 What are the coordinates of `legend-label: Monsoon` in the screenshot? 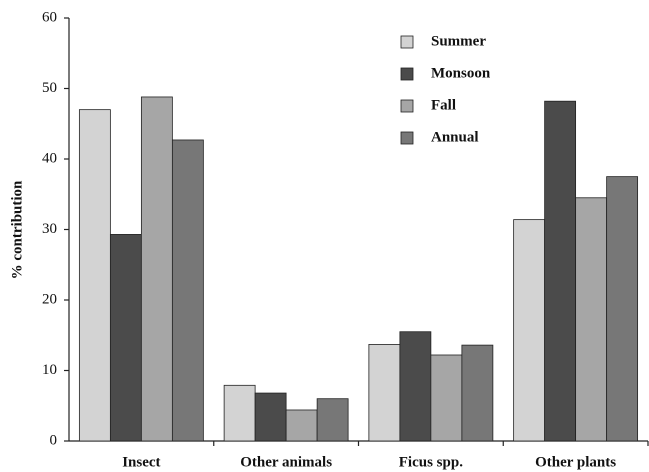 It's located at (461, 73).